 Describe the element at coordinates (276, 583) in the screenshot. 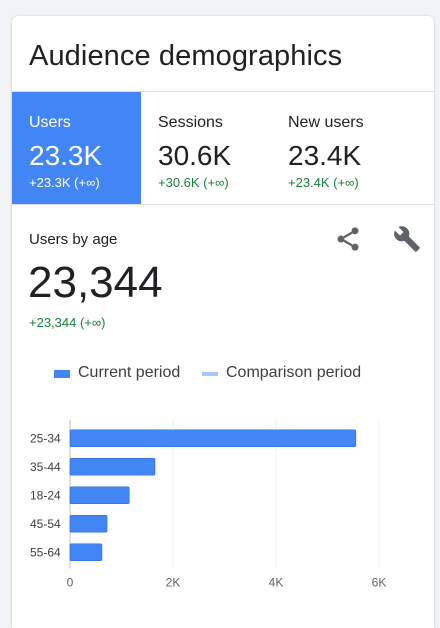

I see `x-tick-label: 4K` at that location.